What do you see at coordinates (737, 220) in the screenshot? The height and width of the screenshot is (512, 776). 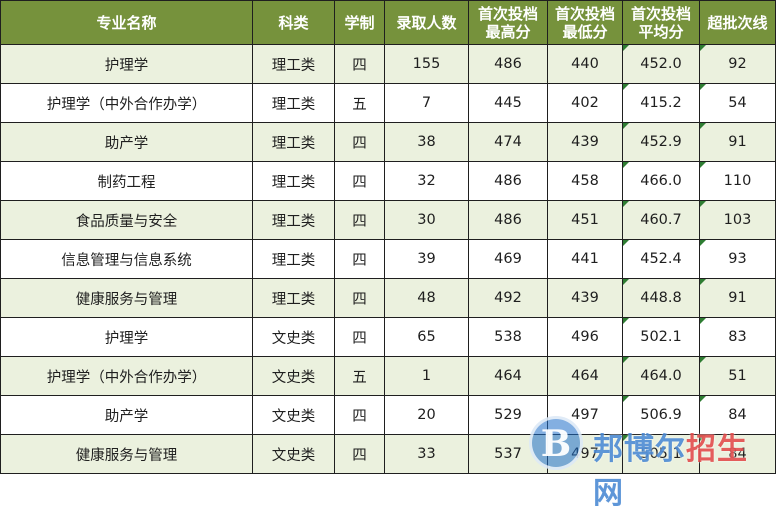 I see `cell-above-line: 103` at bounding box center [737, 220].